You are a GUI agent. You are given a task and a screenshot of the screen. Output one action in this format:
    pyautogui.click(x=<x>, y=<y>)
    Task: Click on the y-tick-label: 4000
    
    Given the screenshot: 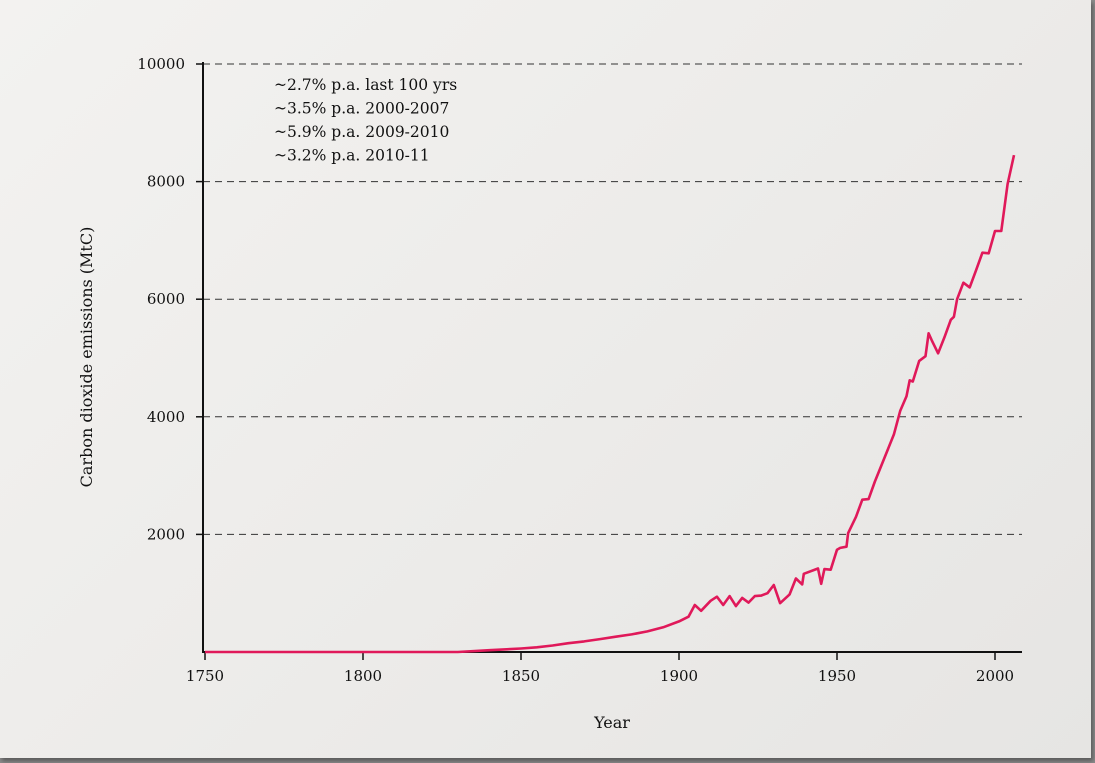 What is the action you would take?
    pyautogui.click(x=166, y=417)
    